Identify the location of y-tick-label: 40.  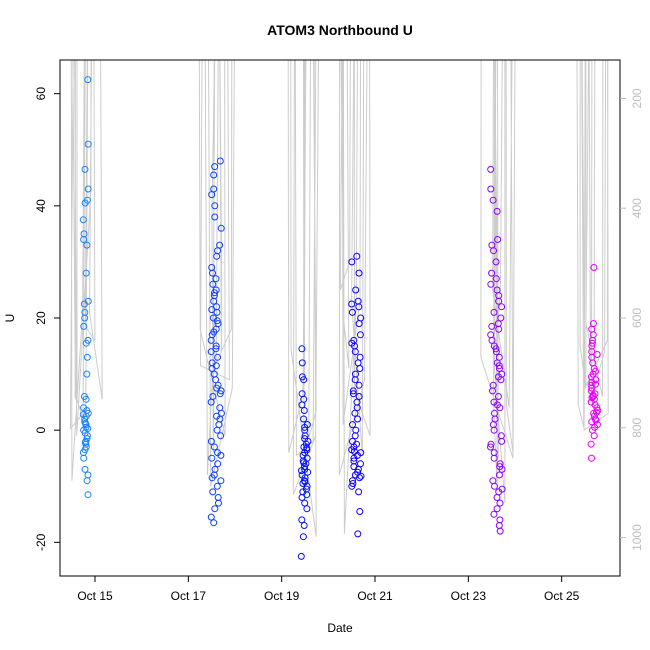
(41, 206).